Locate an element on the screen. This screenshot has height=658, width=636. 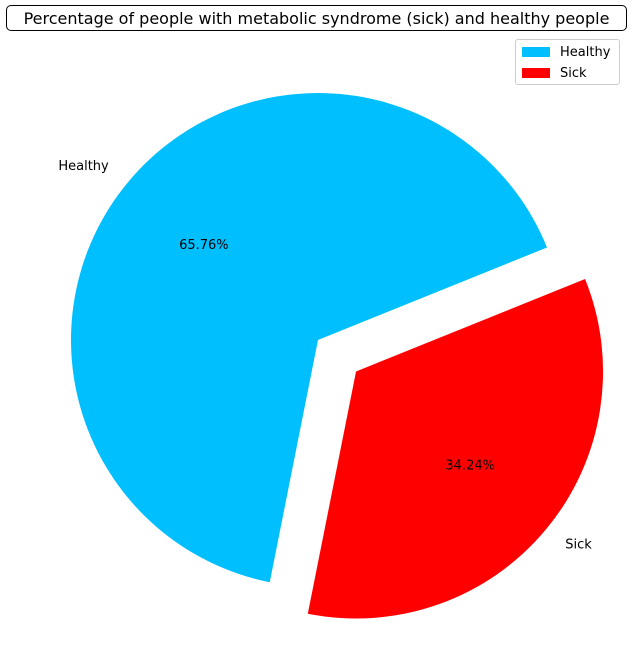
legend-entry-sick: Sick is located at coordinates (554, 73).